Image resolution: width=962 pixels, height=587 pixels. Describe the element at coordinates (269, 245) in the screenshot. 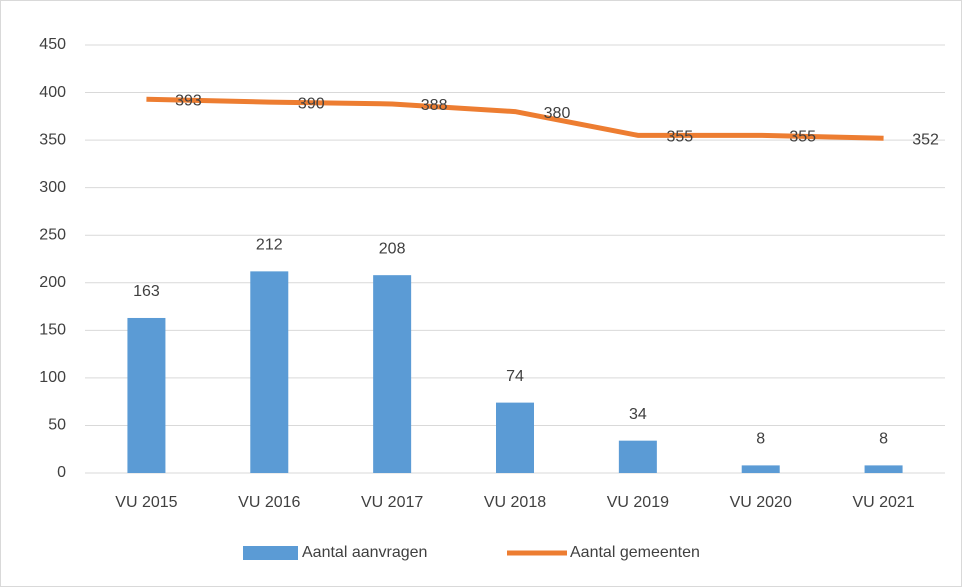

I see `data-label: 212` at that location.